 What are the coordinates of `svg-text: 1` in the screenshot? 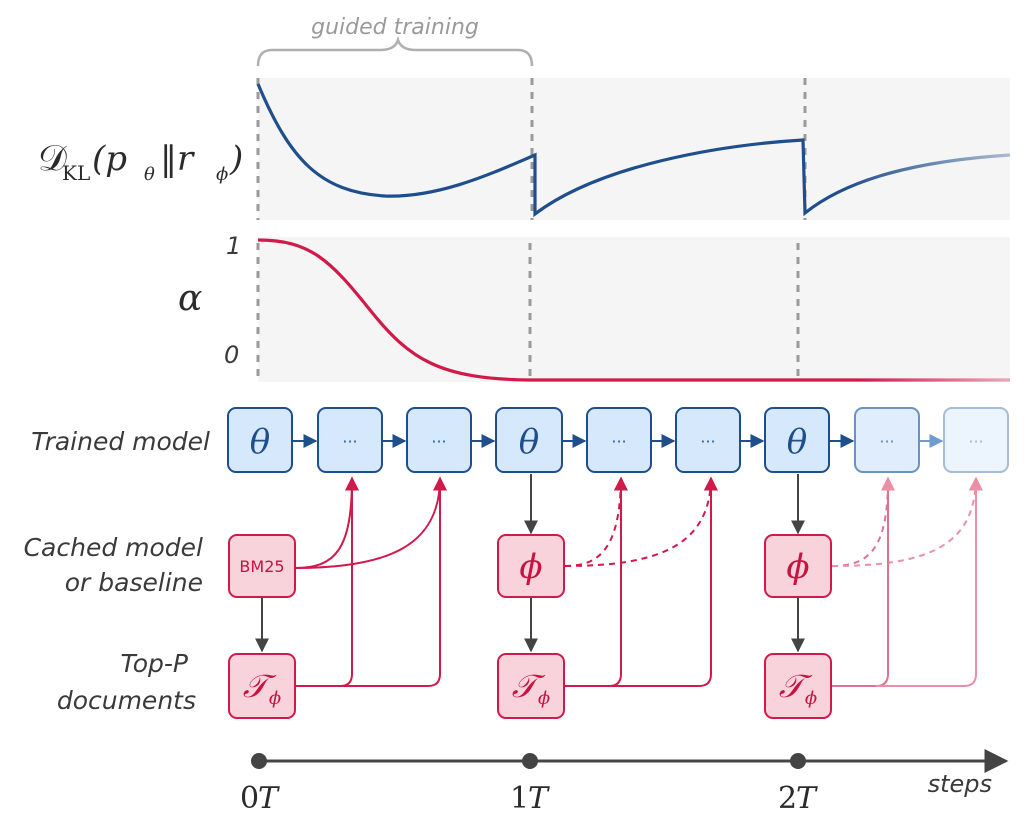 It's located at (519, 798).